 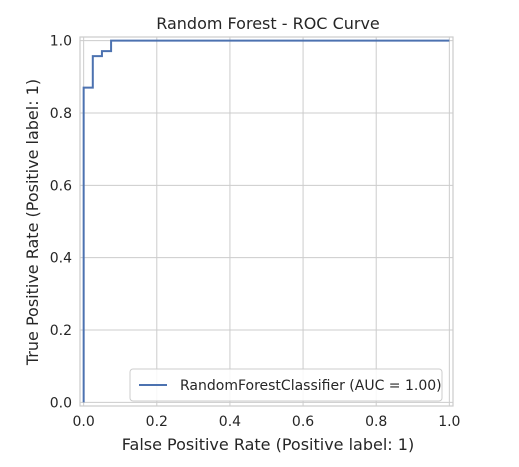 What do you see at coordinates (311, 386) in the screenshot?
I see `legend-entry-label: RandomForestClassifier (AUC = 1.00)` at bounding box center [311, 386].